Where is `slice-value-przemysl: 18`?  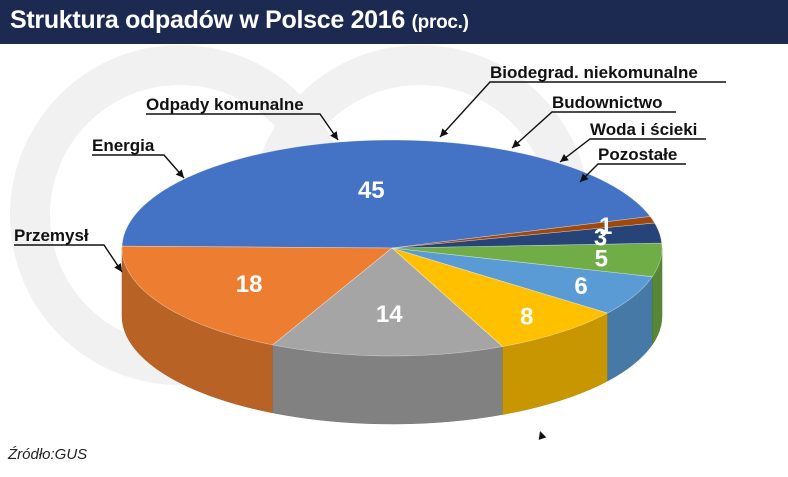
slice-value-przemysl: 18 is located at coordinates (249, 284).